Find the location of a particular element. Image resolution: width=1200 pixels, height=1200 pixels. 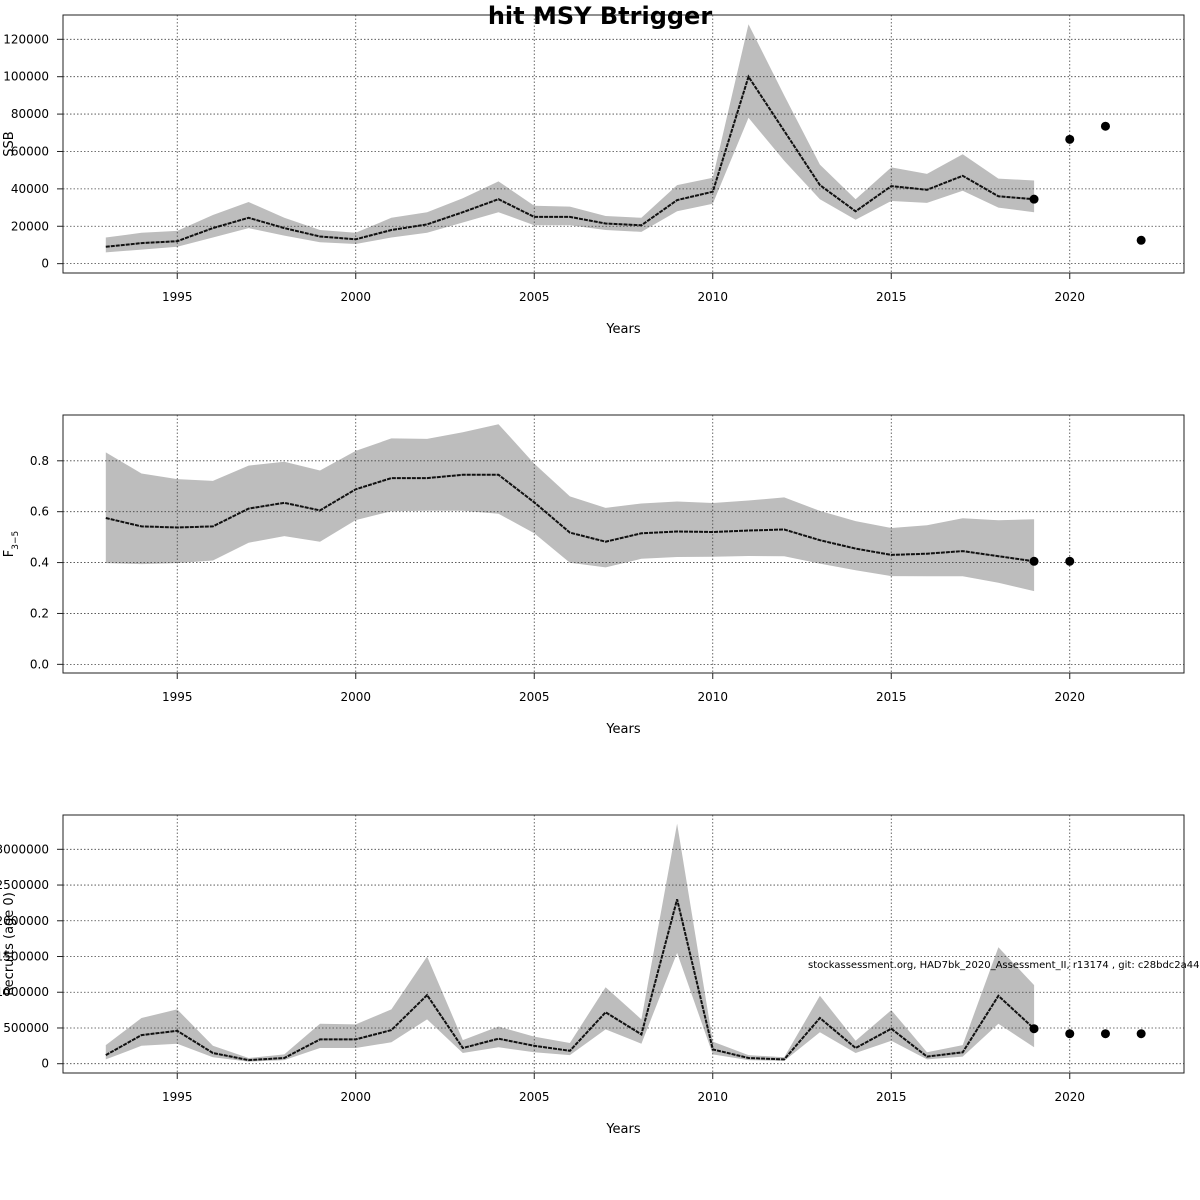

recruits-estimate-line is located at coordinates (570, 980).